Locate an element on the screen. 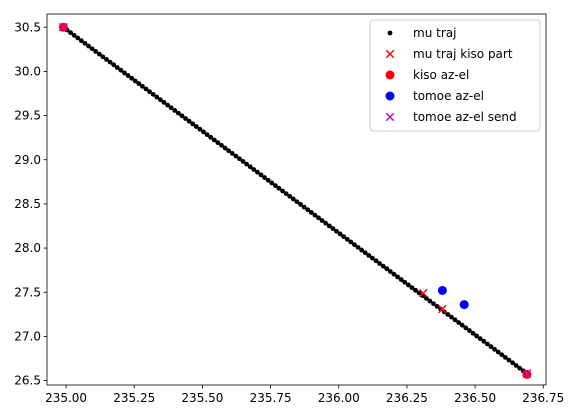 The image size is (573, 416). x-tick-label: 236.00 is located at coordinates (339, 398).